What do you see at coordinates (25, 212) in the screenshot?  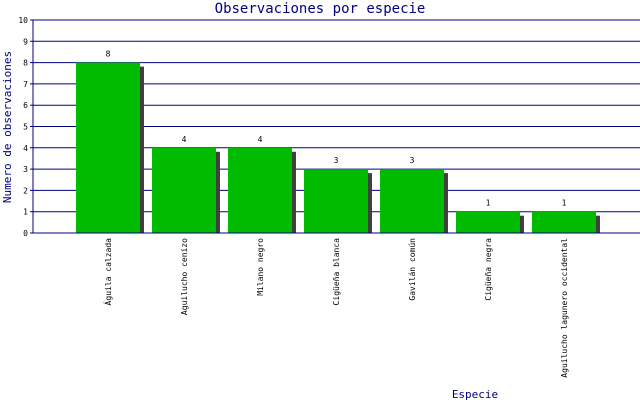 I see `y-tick-label: 1` at bounding box center [25, 212].